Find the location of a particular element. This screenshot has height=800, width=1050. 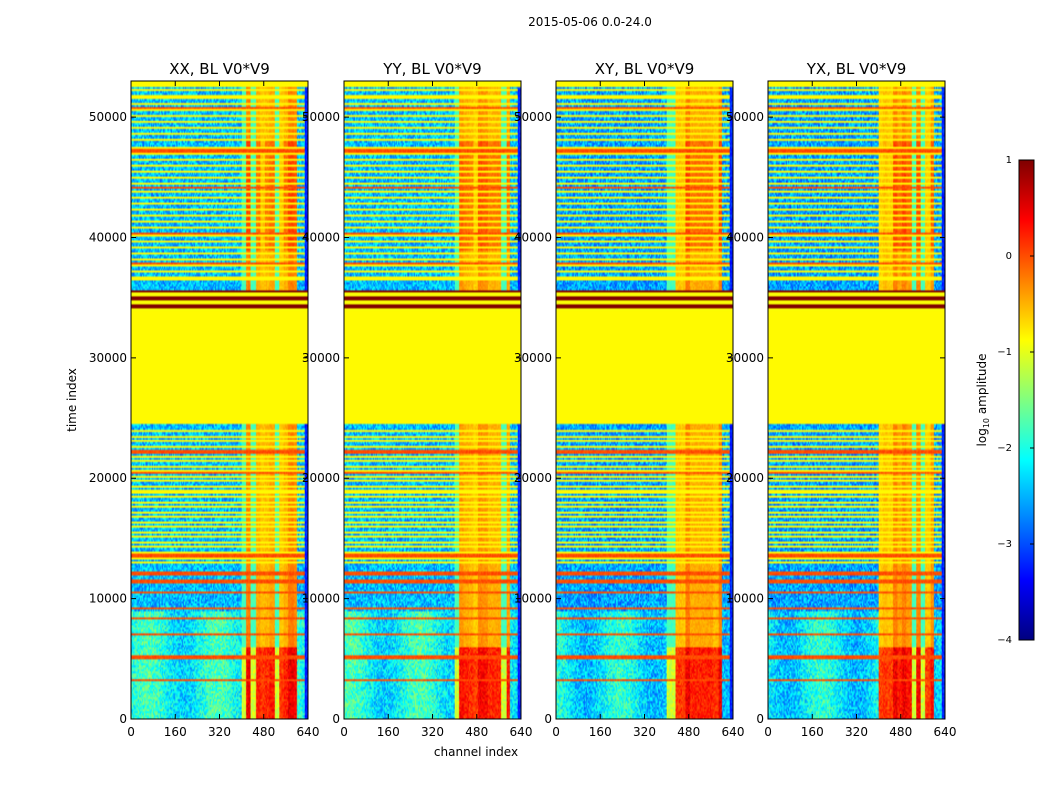

colorbar-tick-label: −4 is located at coordinates (1004, 640).